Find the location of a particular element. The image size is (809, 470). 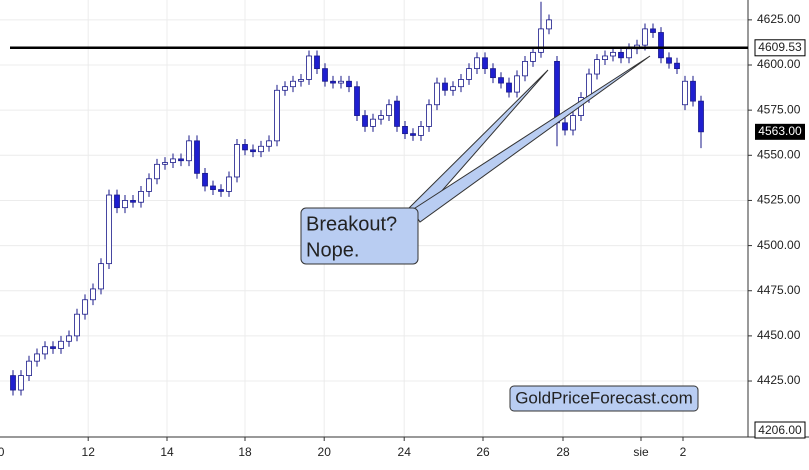

min-label-box is located at coordinates (780, 430).